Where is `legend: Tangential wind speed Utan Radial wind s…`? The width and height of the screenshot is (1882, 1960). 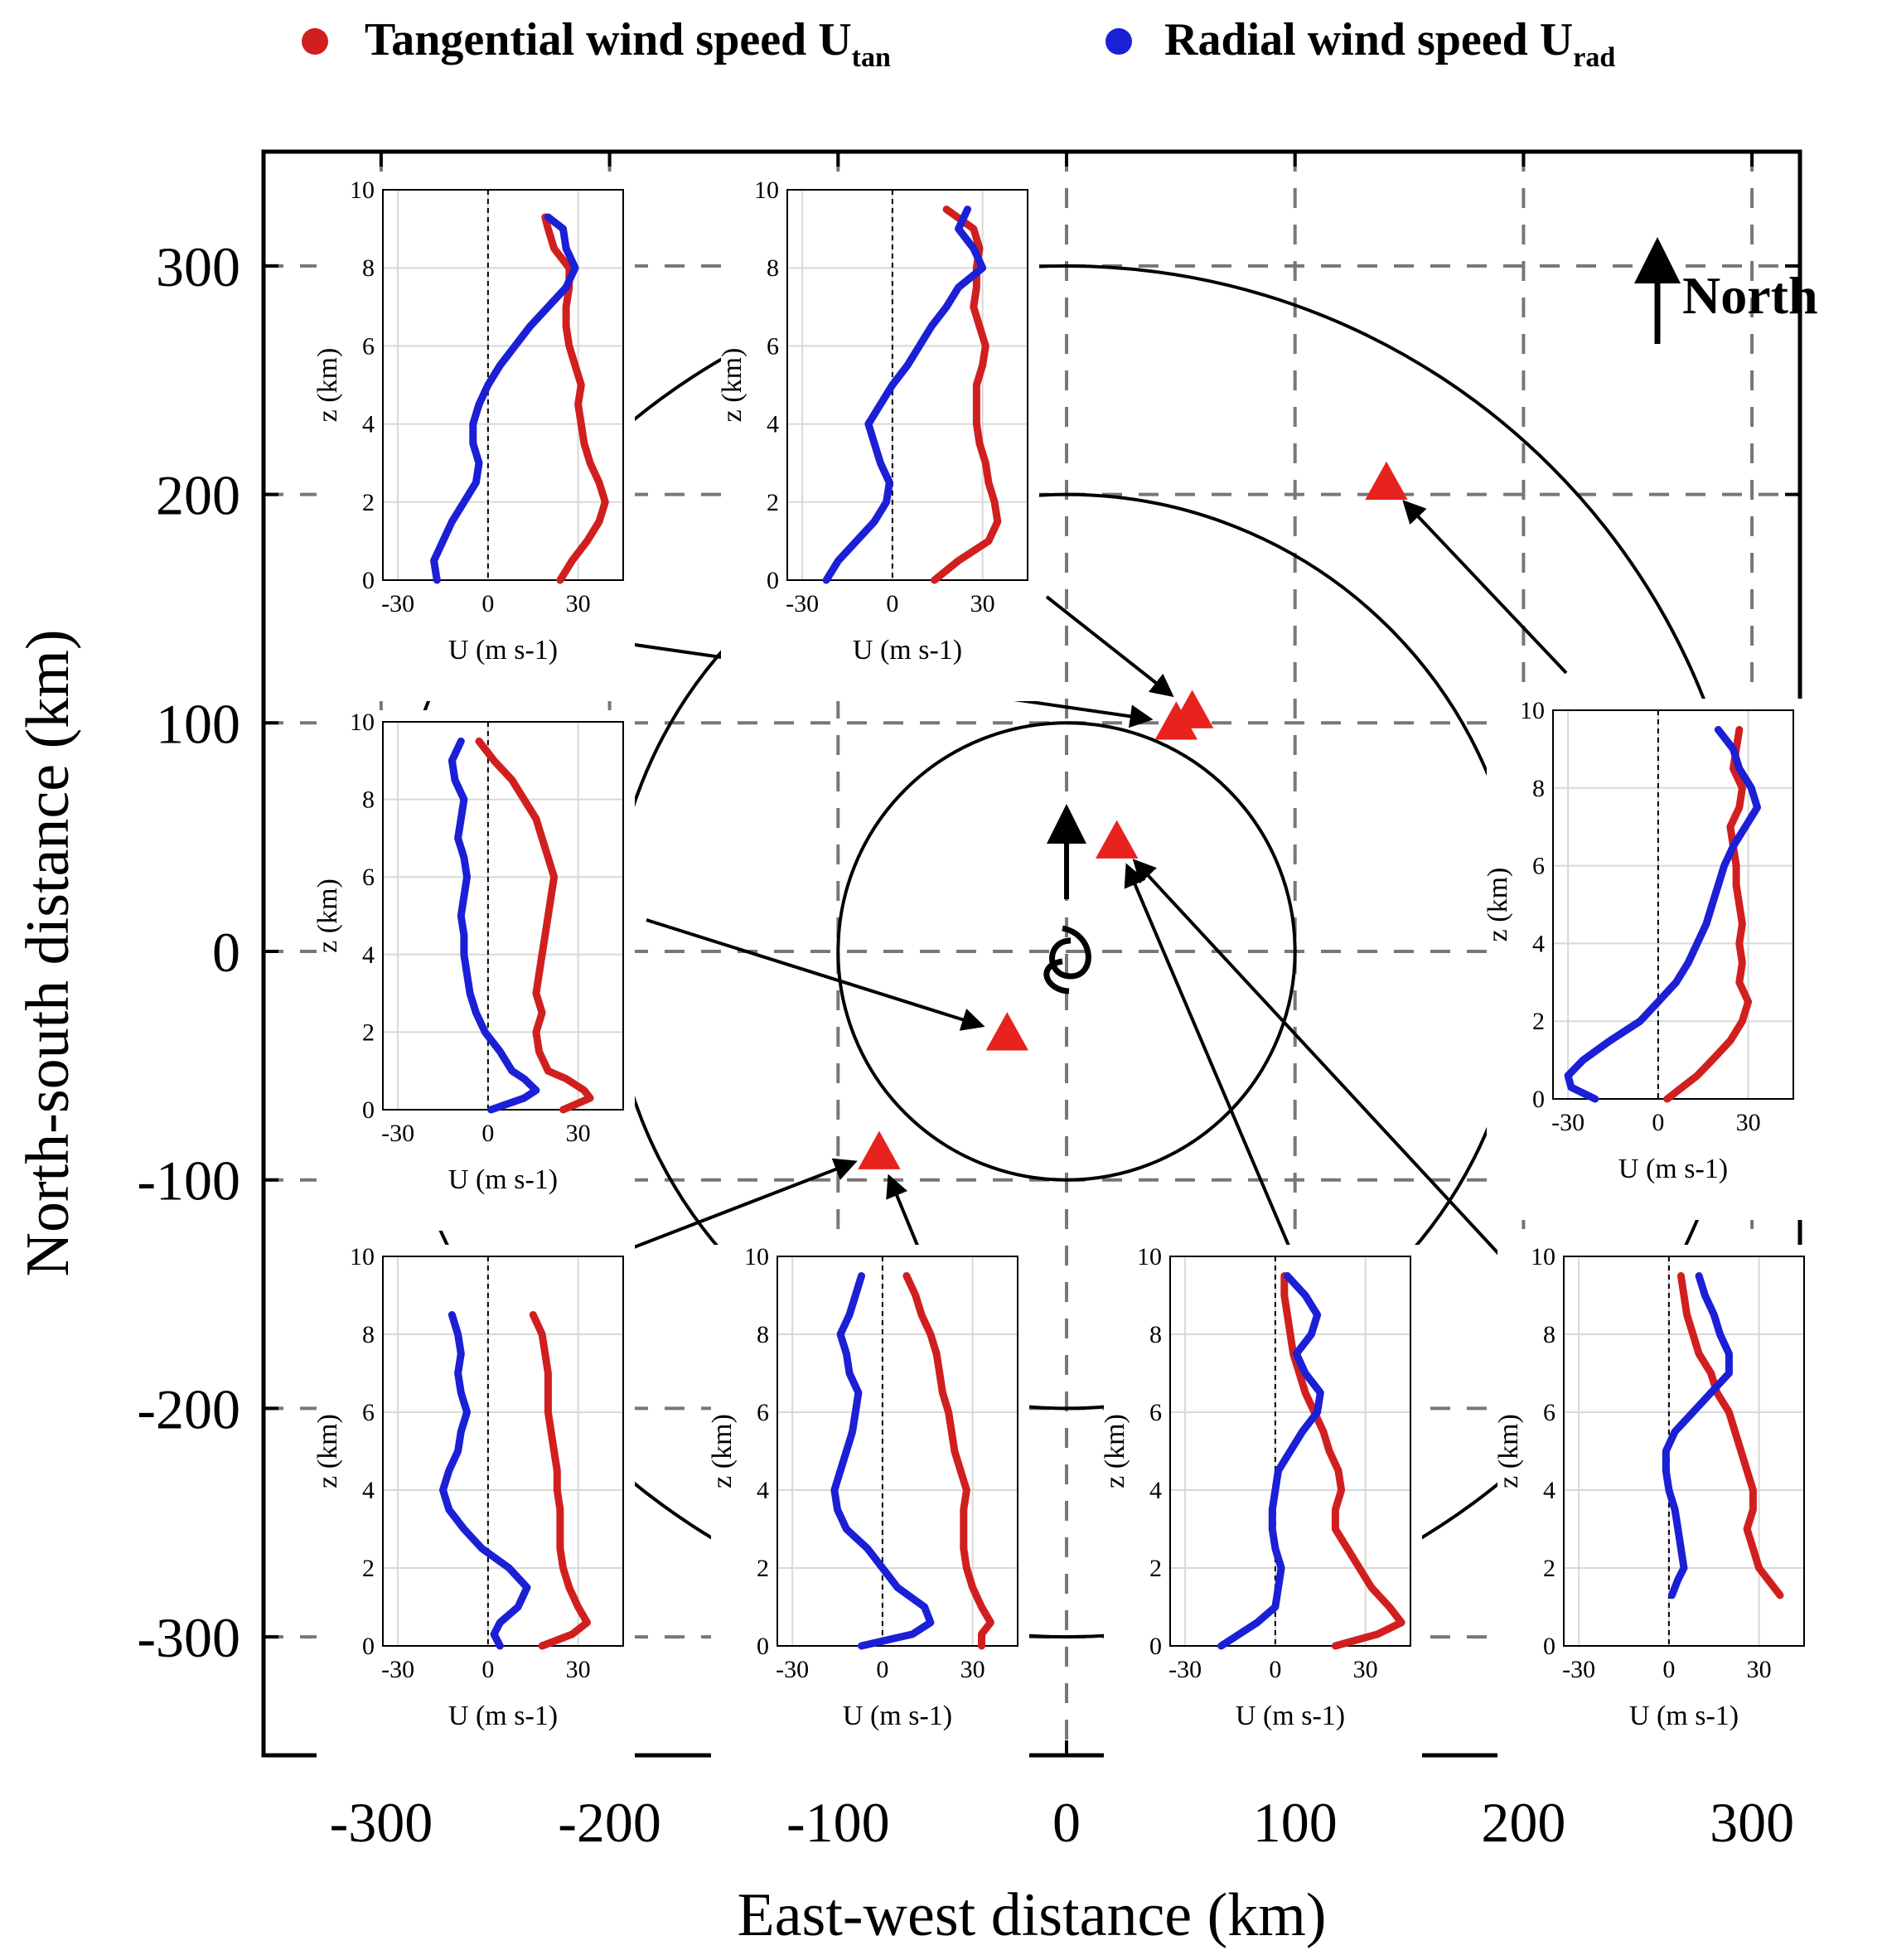
legend: Tangential wind speed Utan Radial wind s… is located at coordinates (959, 43).